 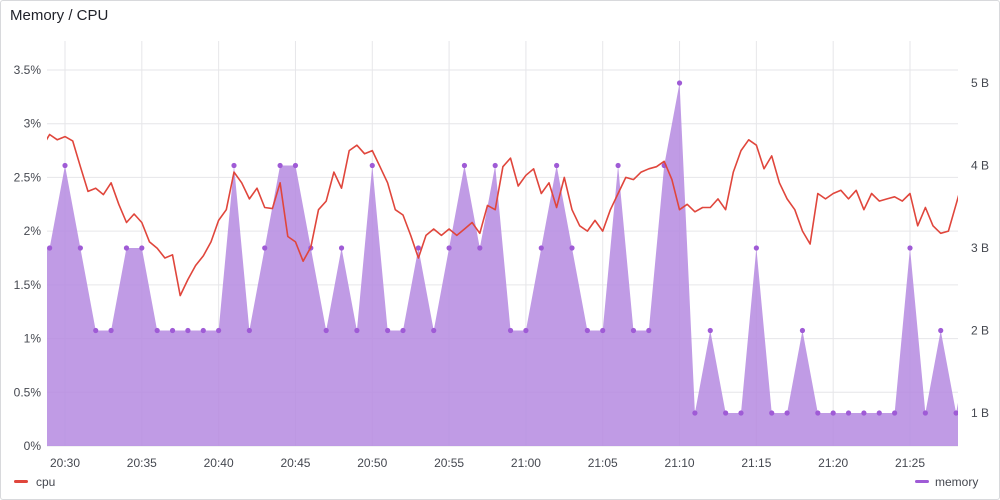 I want to click on legend-memory-swatch, so click(x=922, y=481).